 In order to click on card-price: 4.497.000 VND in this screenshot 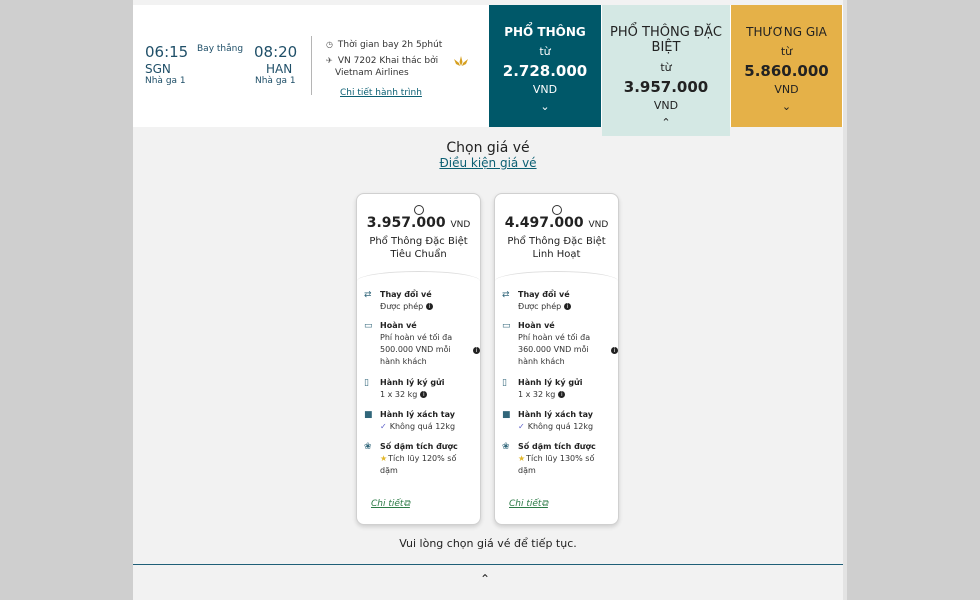, I will do `click(556, 223)`.